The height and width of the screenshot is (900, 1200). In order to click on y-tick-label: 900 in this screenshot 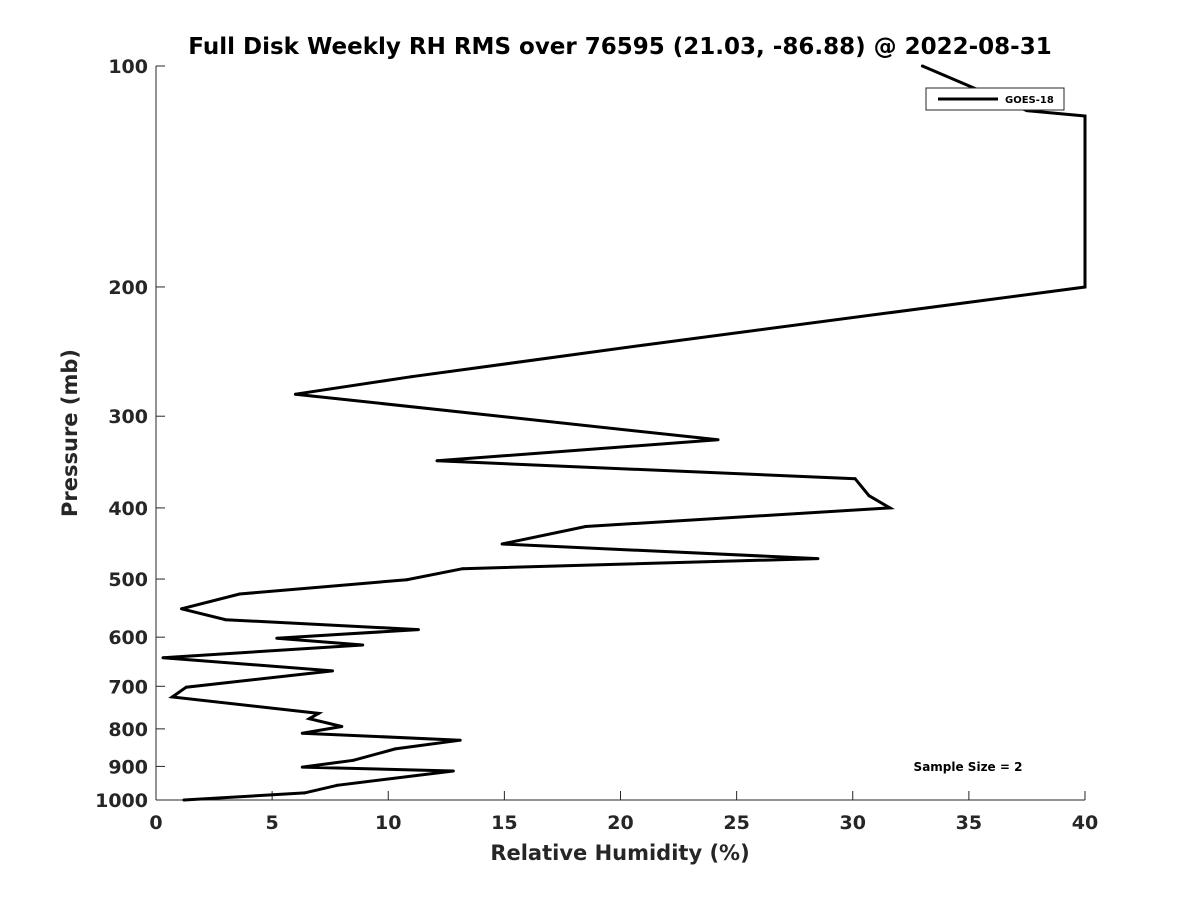, I will do `click(128, 767)`.